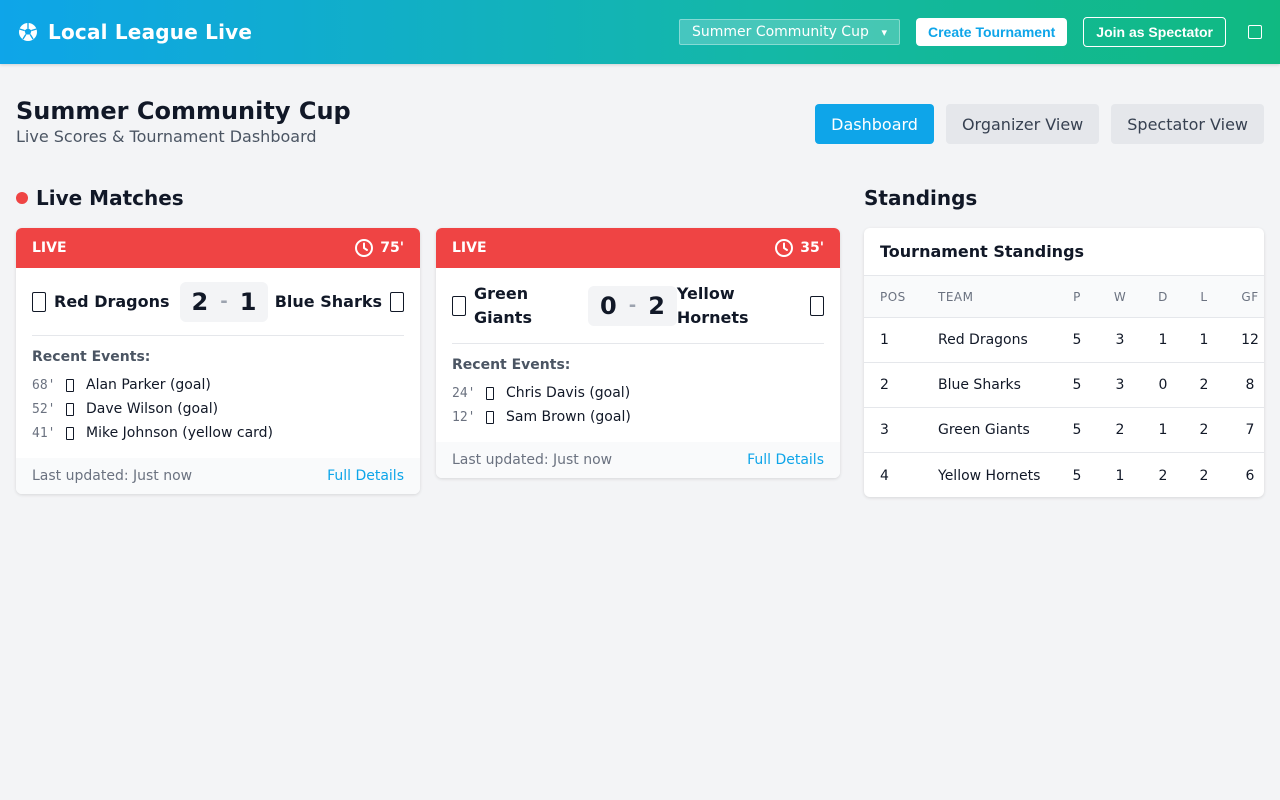 This screenshot has width=1280, height=800. I want to click on app-title: Local League Live, so click(150, 32).